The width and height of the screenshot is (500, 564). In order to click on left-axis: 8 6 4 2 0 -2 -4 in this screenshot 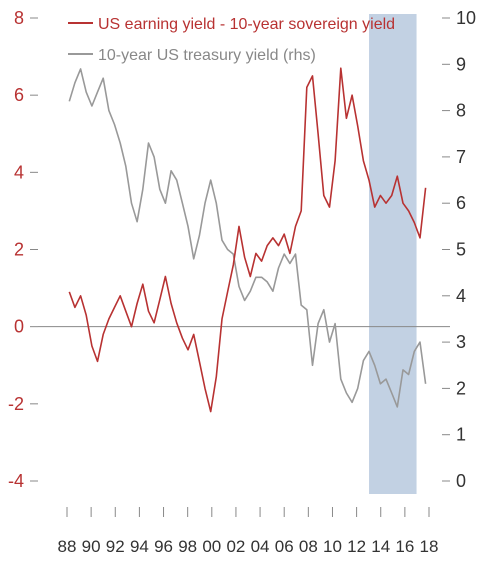, I will do `click(23, 249)`.